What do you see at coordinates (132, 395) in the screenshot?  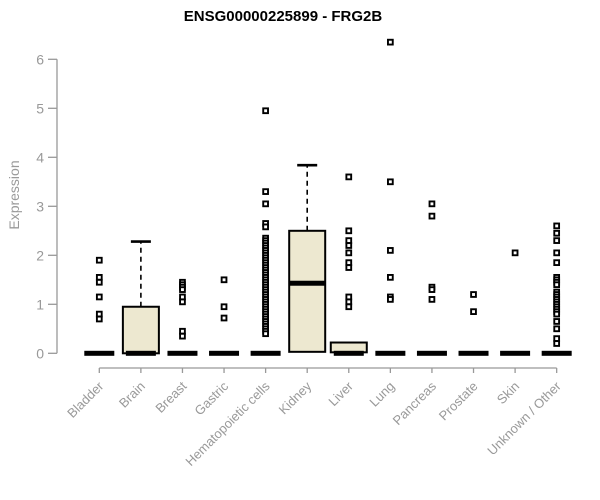 I see `x-tick-label: Brain` at bounding box center [132, 395].